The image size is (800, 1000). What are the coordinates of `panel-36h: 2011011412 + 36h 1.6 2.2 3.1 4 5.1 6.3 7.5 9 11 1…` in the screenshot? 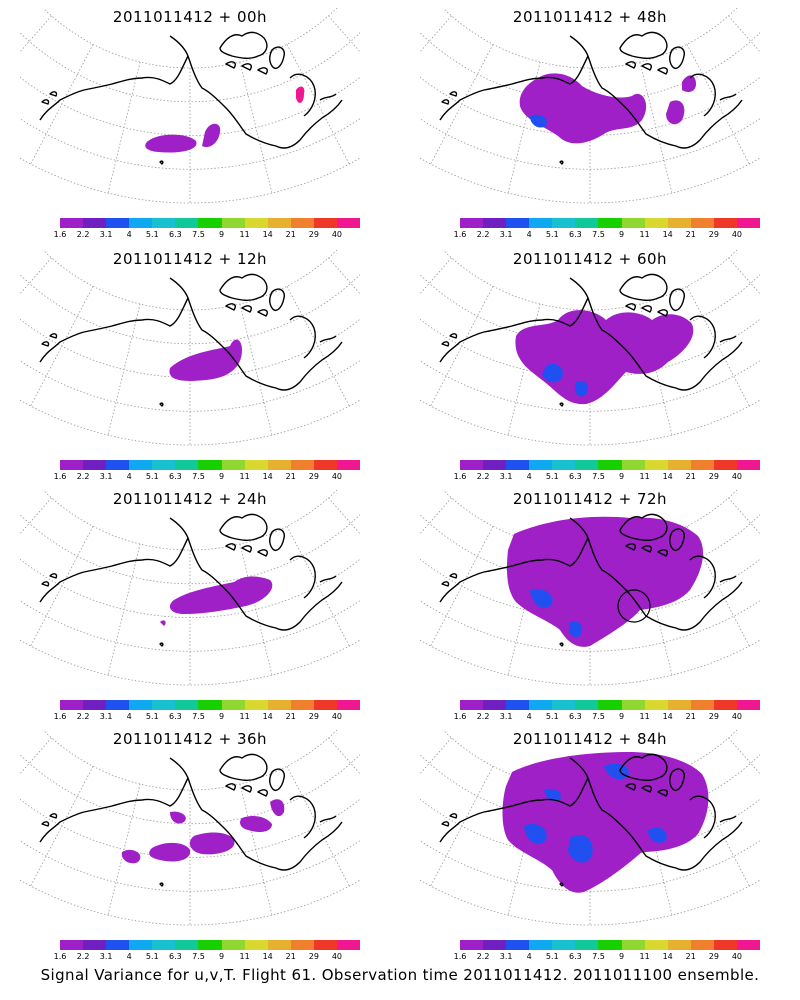 It's located at (190, 847).